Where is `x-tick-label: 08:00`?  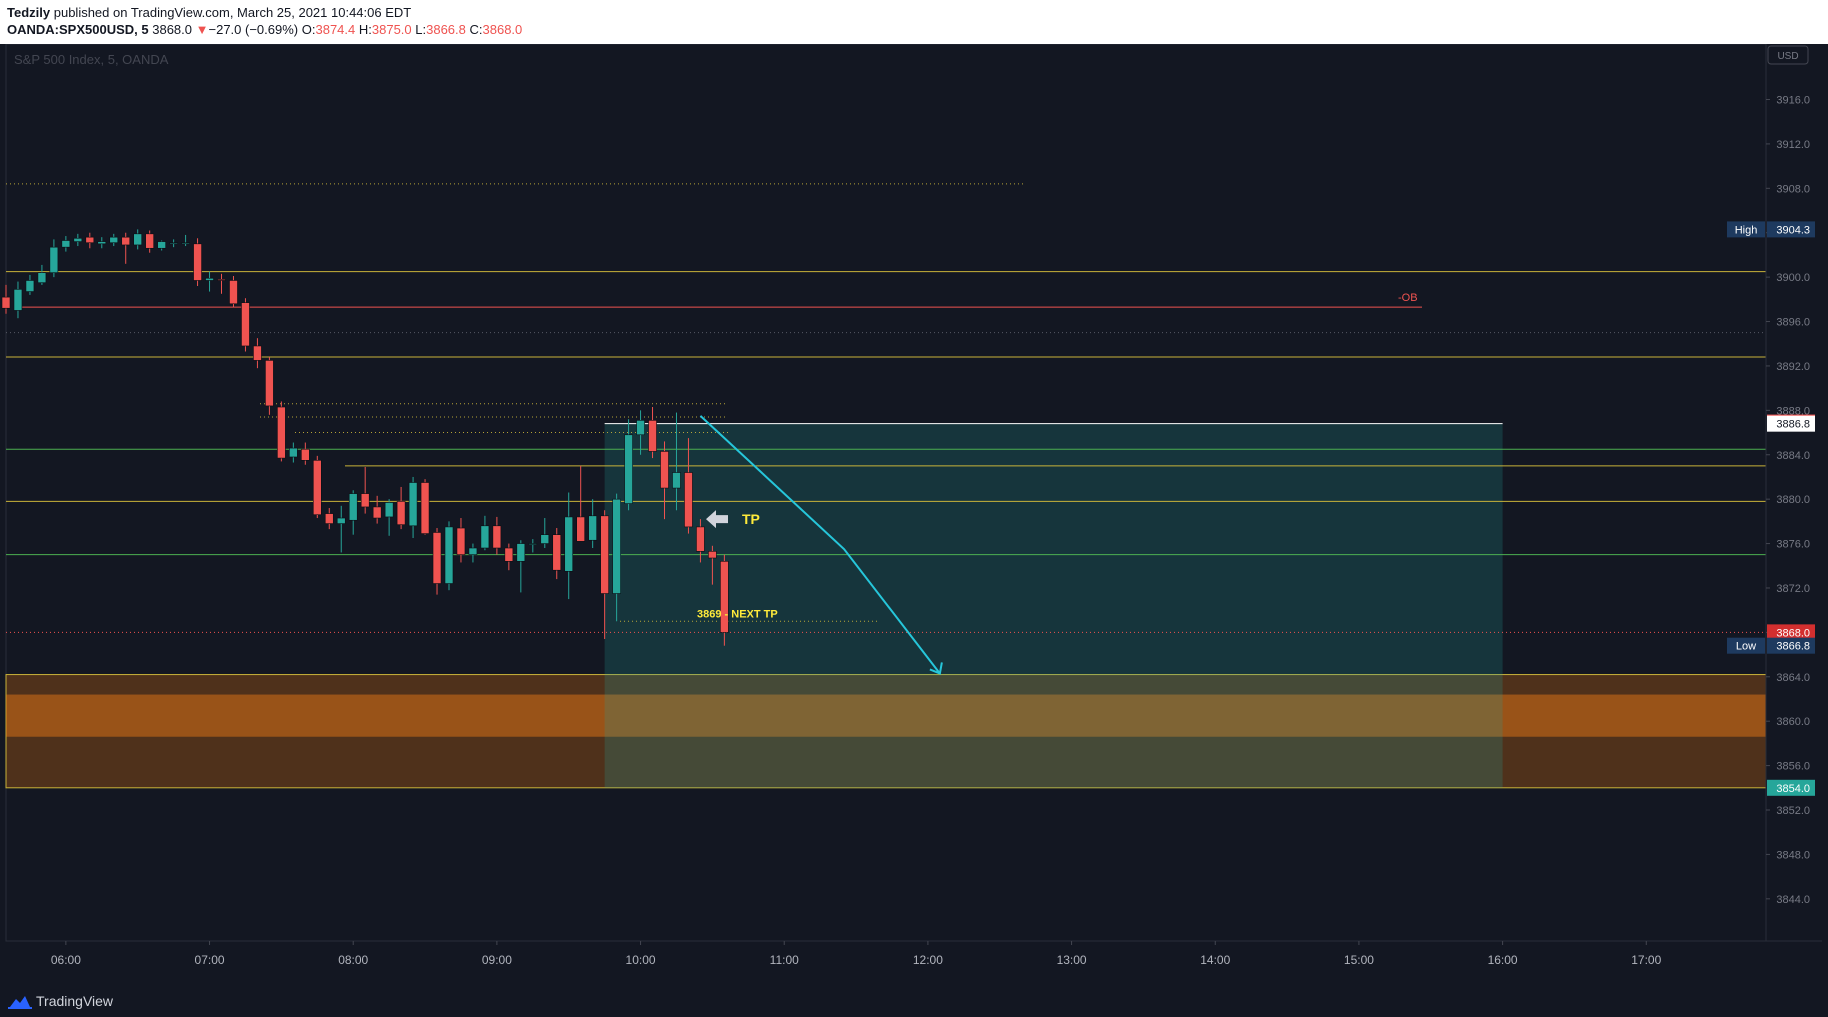 x-tick-label: 08:00 is located at coordinates (353, 960).